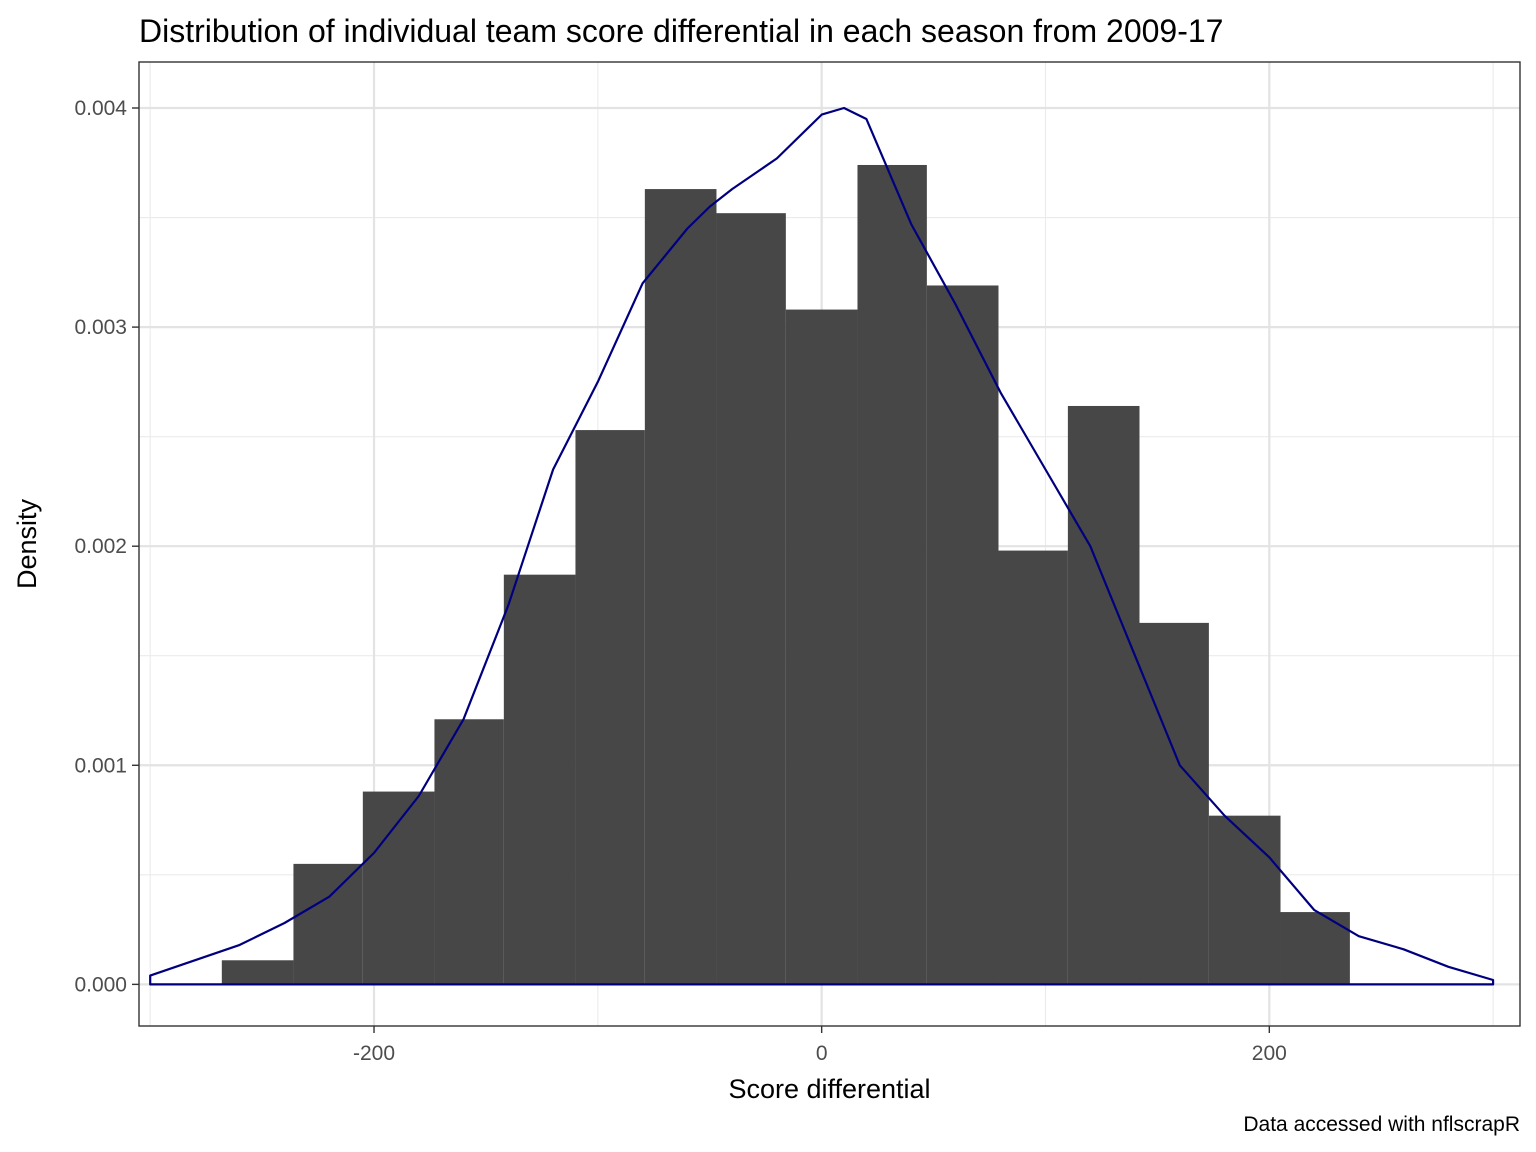  What do you see at coordinates (1269, 1053) in the screenshot?
I see `x-tick-label: 200` at bounding box center [1269, 1053].